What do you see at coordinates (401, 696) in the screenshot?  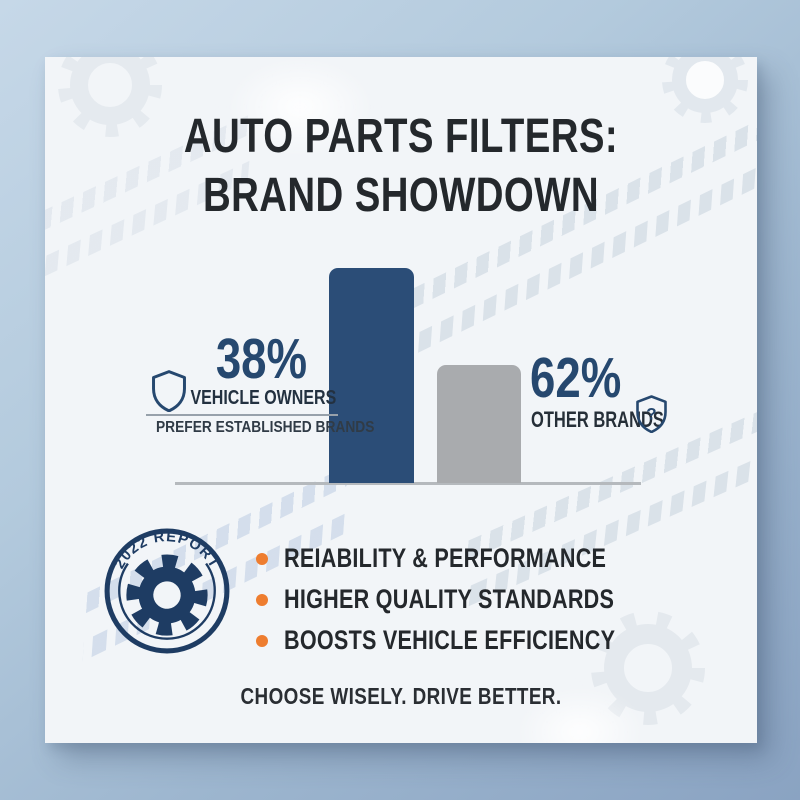 I see `tagline: CHOOSE WISELY. DRIVE BETTER.` at bounding box center [401, 696].